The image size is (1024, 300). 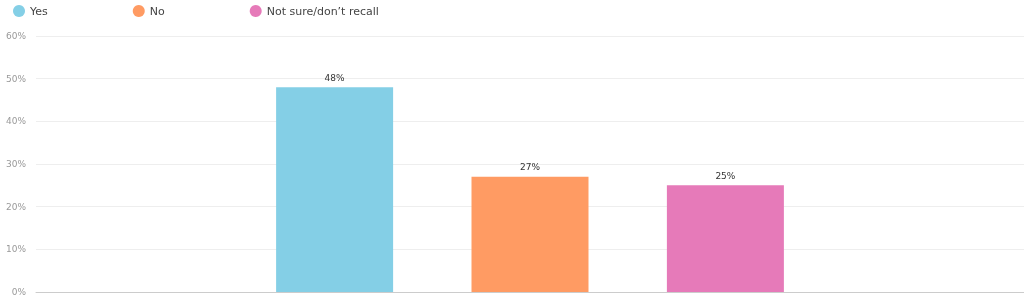 What do you see at coordinates (19, 292) in the screenshot?
I see `y-tick-label: 0%` at bounding box center [19, 292].